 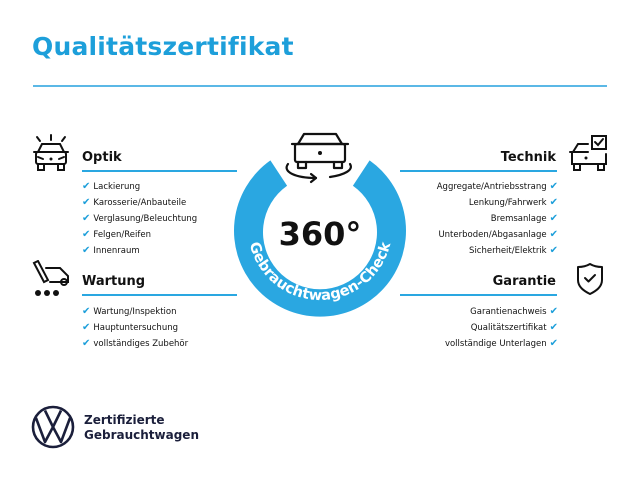 What do you see at coordinates (163, 46) in the screenshot?
I see `page-title: Qualitätszertifikat` at bounding box center [163, 46].